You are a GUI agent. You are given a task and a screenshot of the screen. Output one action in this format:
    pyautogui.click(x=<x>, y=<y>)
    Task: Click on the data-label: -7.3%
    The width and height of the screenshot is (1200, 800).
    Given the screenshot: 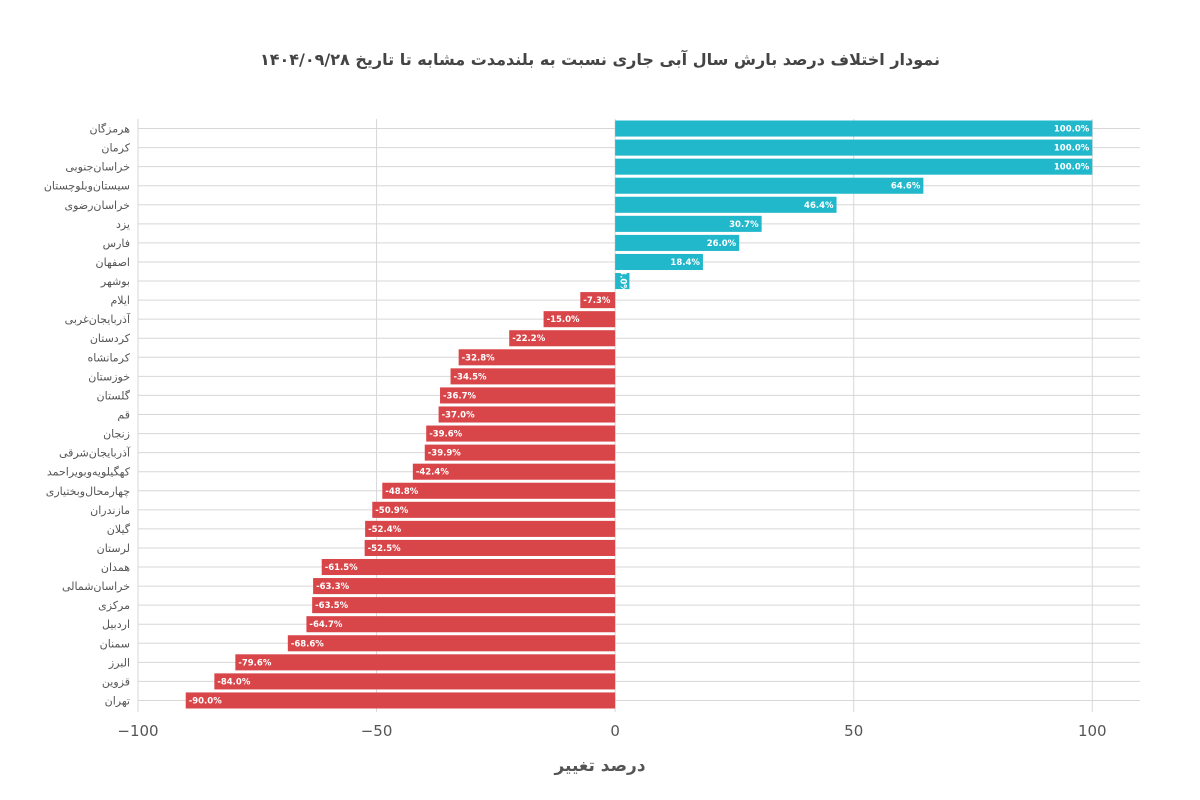 What is the action you would take?
    pyautogui.click(x=597, y=301)
    